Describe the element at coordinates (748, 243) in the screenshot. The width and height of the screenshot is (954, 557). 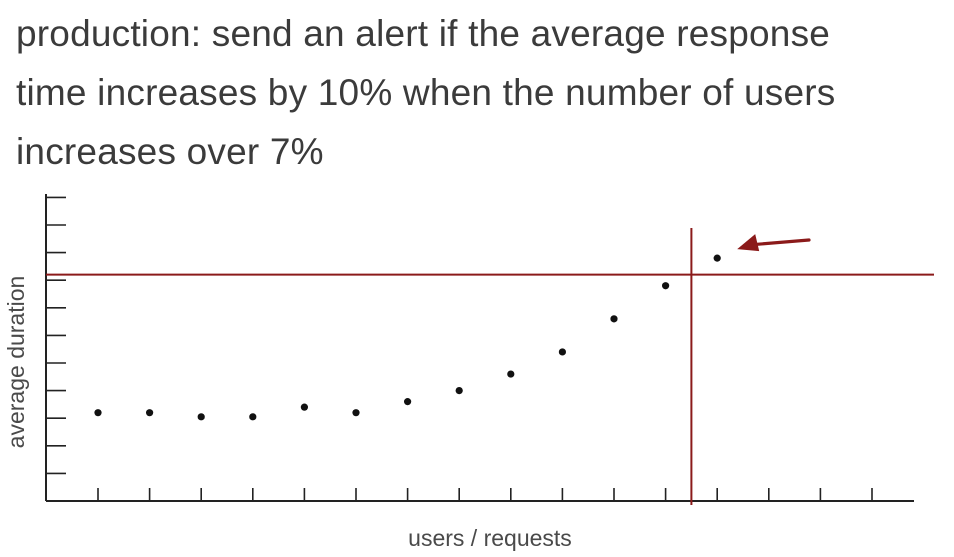
I see `arrow-head-icon` at that location.